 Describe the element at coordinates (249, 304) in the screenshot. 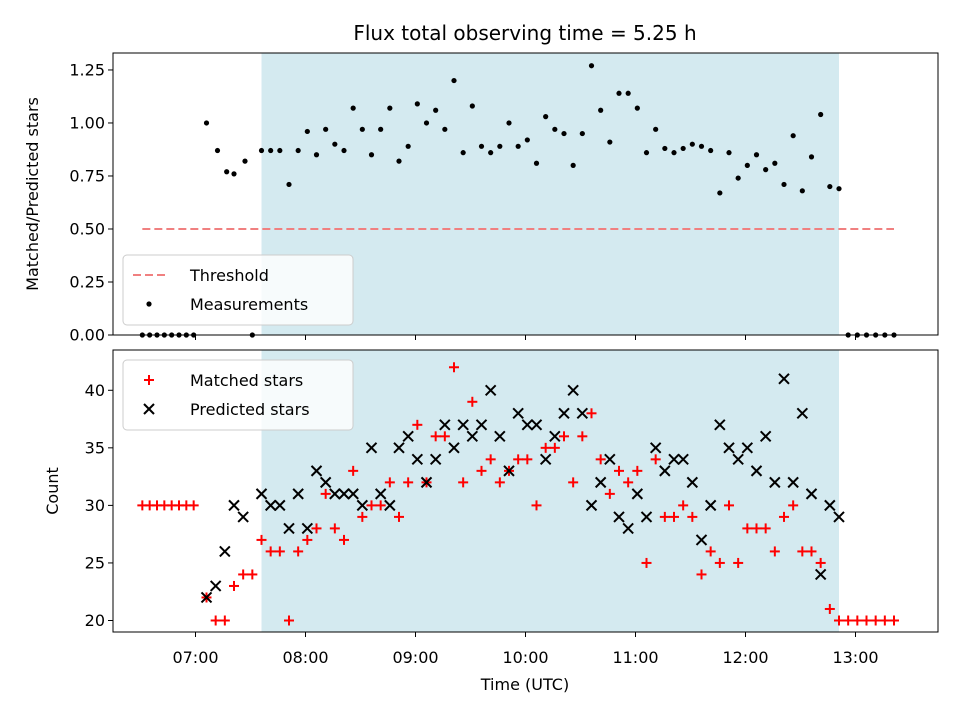

I see `legend-label: Measurements` at that location.